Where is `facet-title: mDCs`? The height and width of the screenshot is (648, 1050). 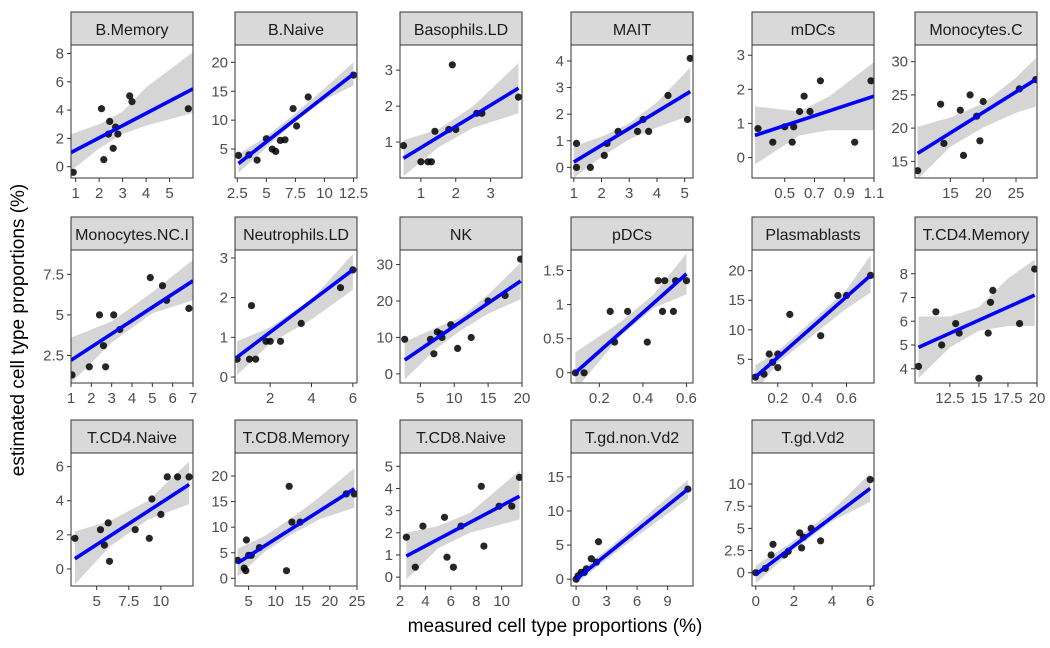
facet-title: mDCs is located at coordinates (813, 30).